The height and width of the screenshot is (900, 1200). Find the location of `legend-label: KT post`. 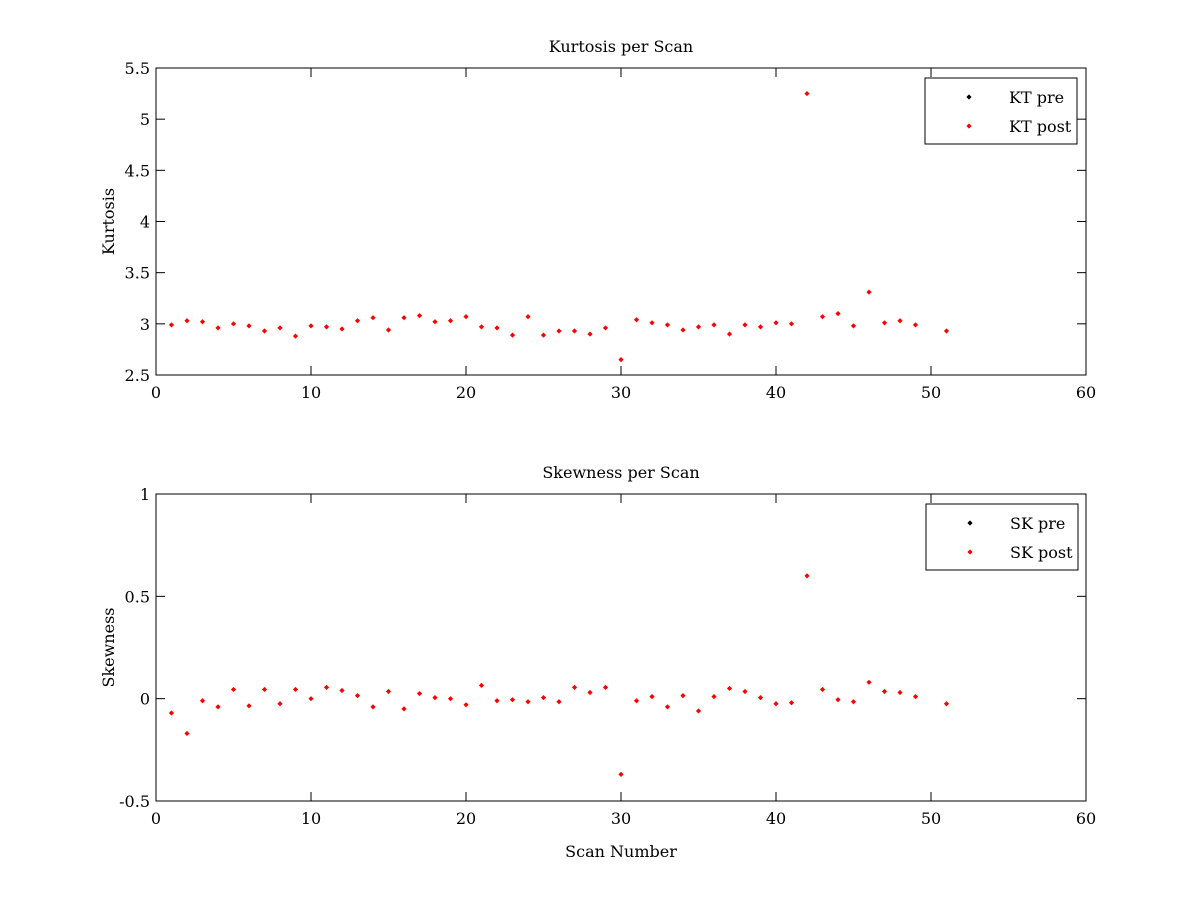

legend-label: KT post is located at coordinates (1040, 126).